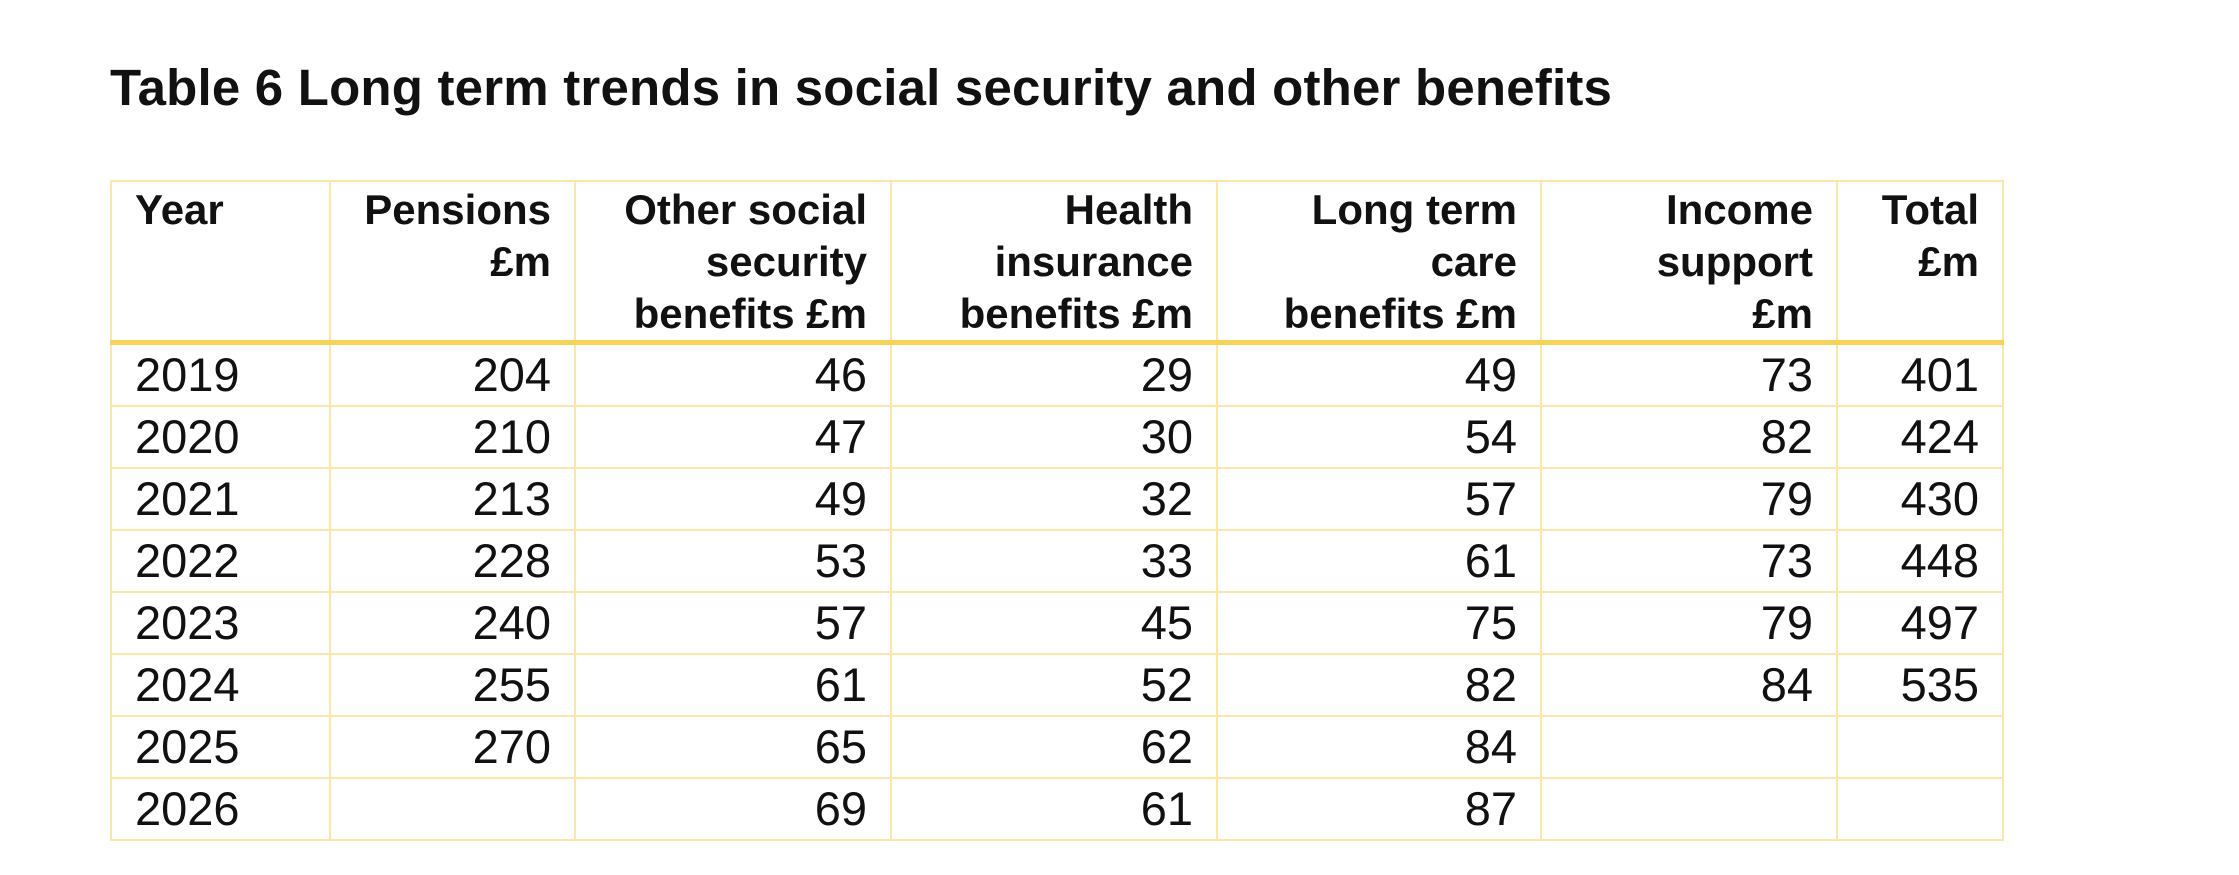 This screenshot has height=875, width=2239. I want to click on table-row: 2023 240 57 45 75 79 497, so click(1057, 623).